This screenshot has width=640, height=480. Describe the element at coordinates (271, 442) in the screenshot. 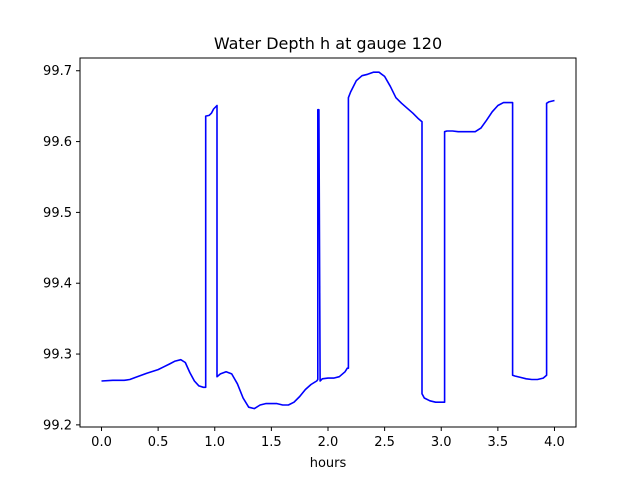

I see `x-tick-label: 1.5` at that location.